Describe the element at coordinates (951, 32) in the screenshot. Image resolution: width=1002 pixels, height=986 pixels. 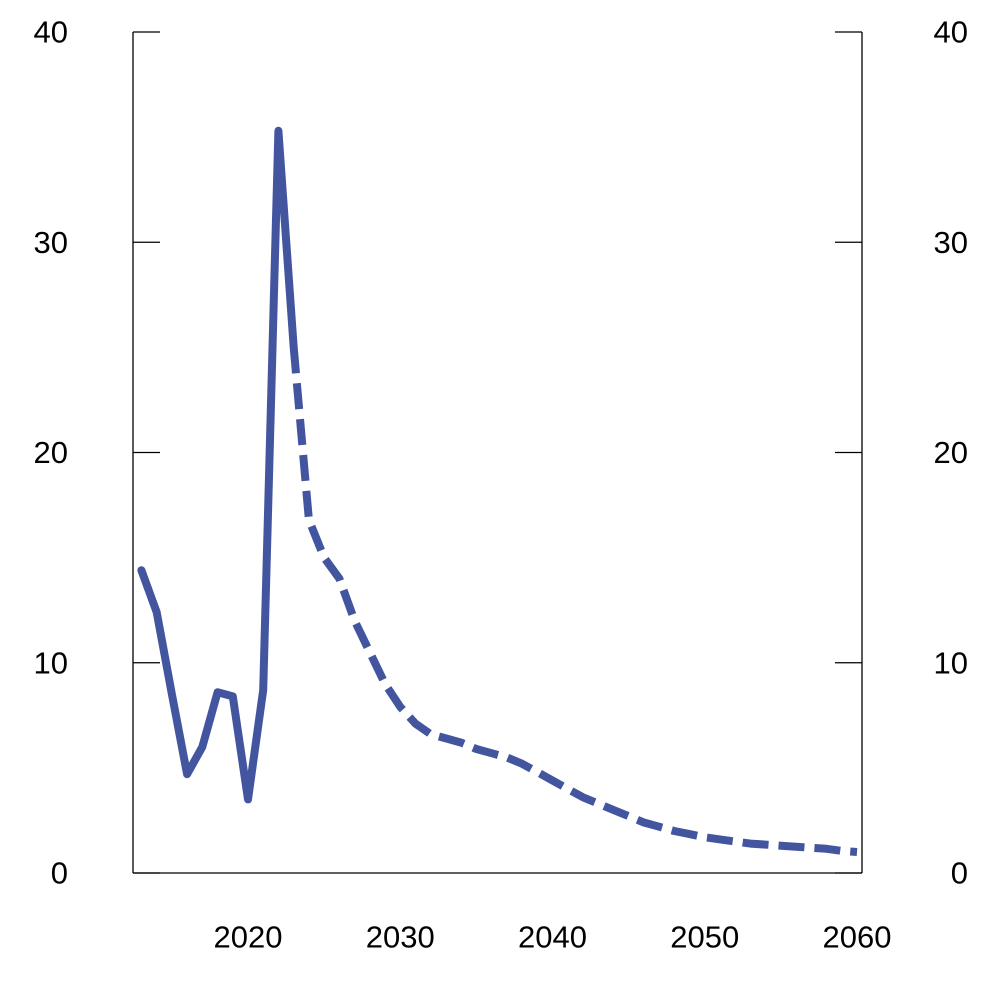
I see `y-tick-label-right: 40` at that location.